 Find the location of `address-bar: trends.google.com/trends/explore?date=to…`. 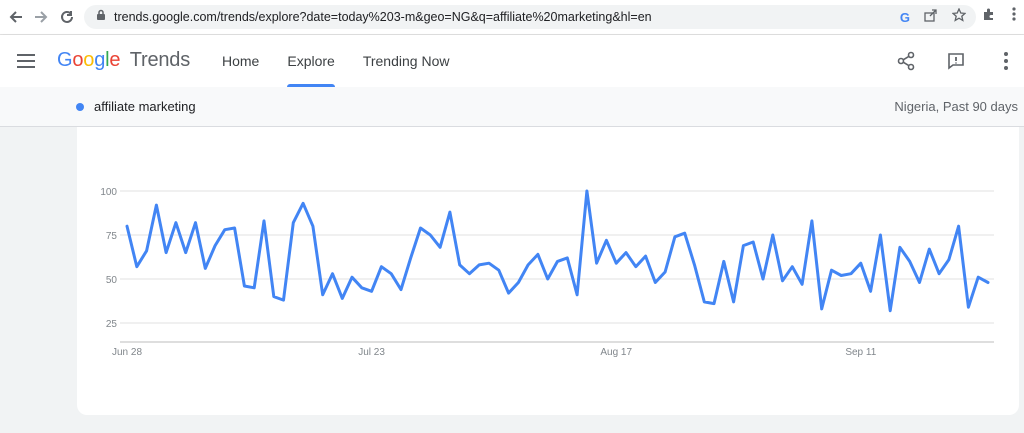

address-bar: trends.google.com/trends/explore?date=to… is located at coordinates (530, 17).